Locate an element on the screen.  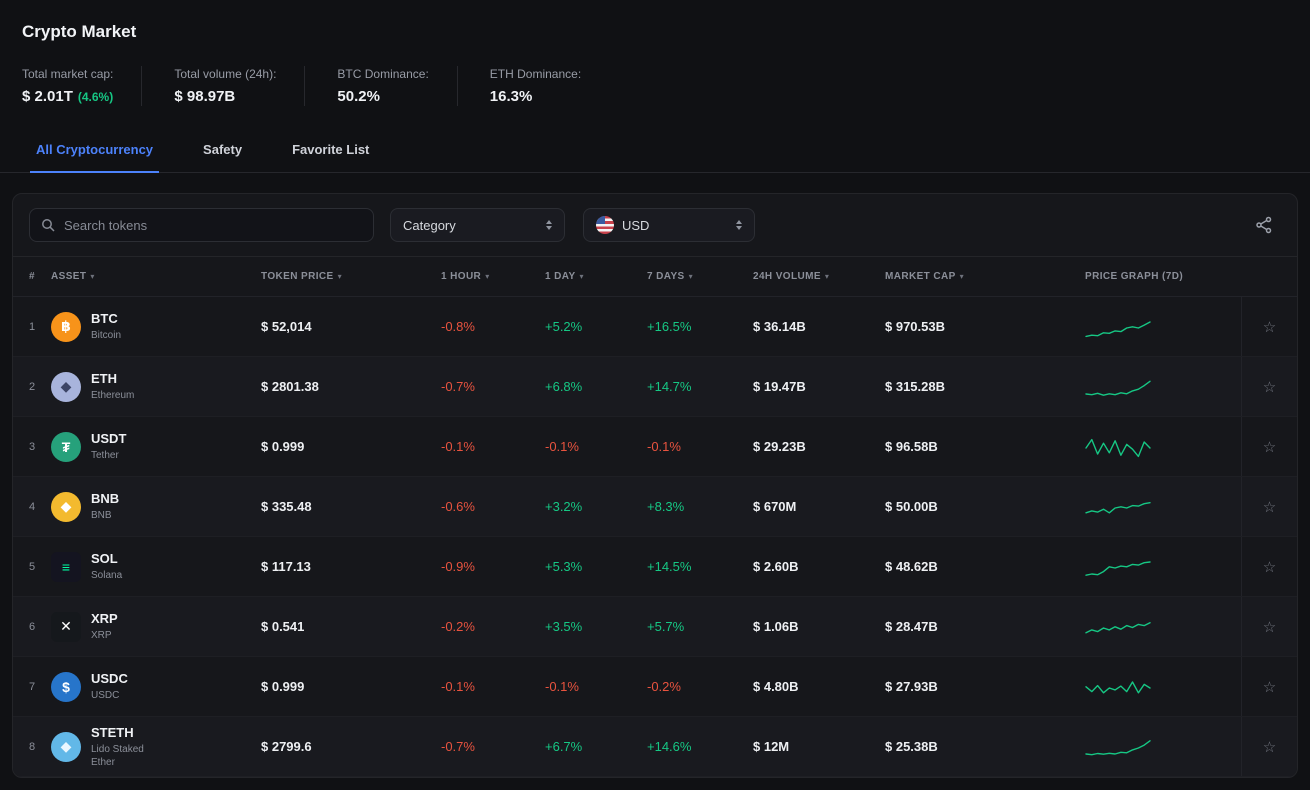
col-header-market-cap: MARKET CAP ▾ is located at coordinates (925, 276).